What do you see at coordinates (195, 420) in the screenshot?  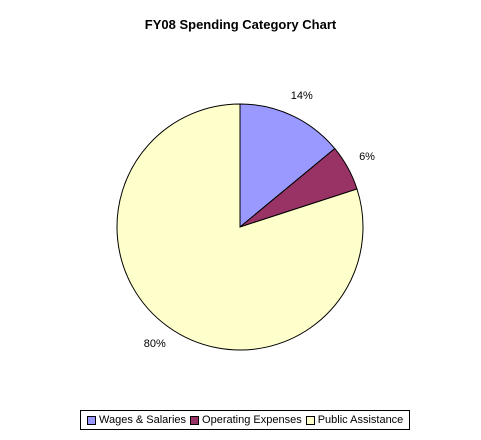 I see `legend-swatch-operating-expenses` at bounding box center [195, 420].